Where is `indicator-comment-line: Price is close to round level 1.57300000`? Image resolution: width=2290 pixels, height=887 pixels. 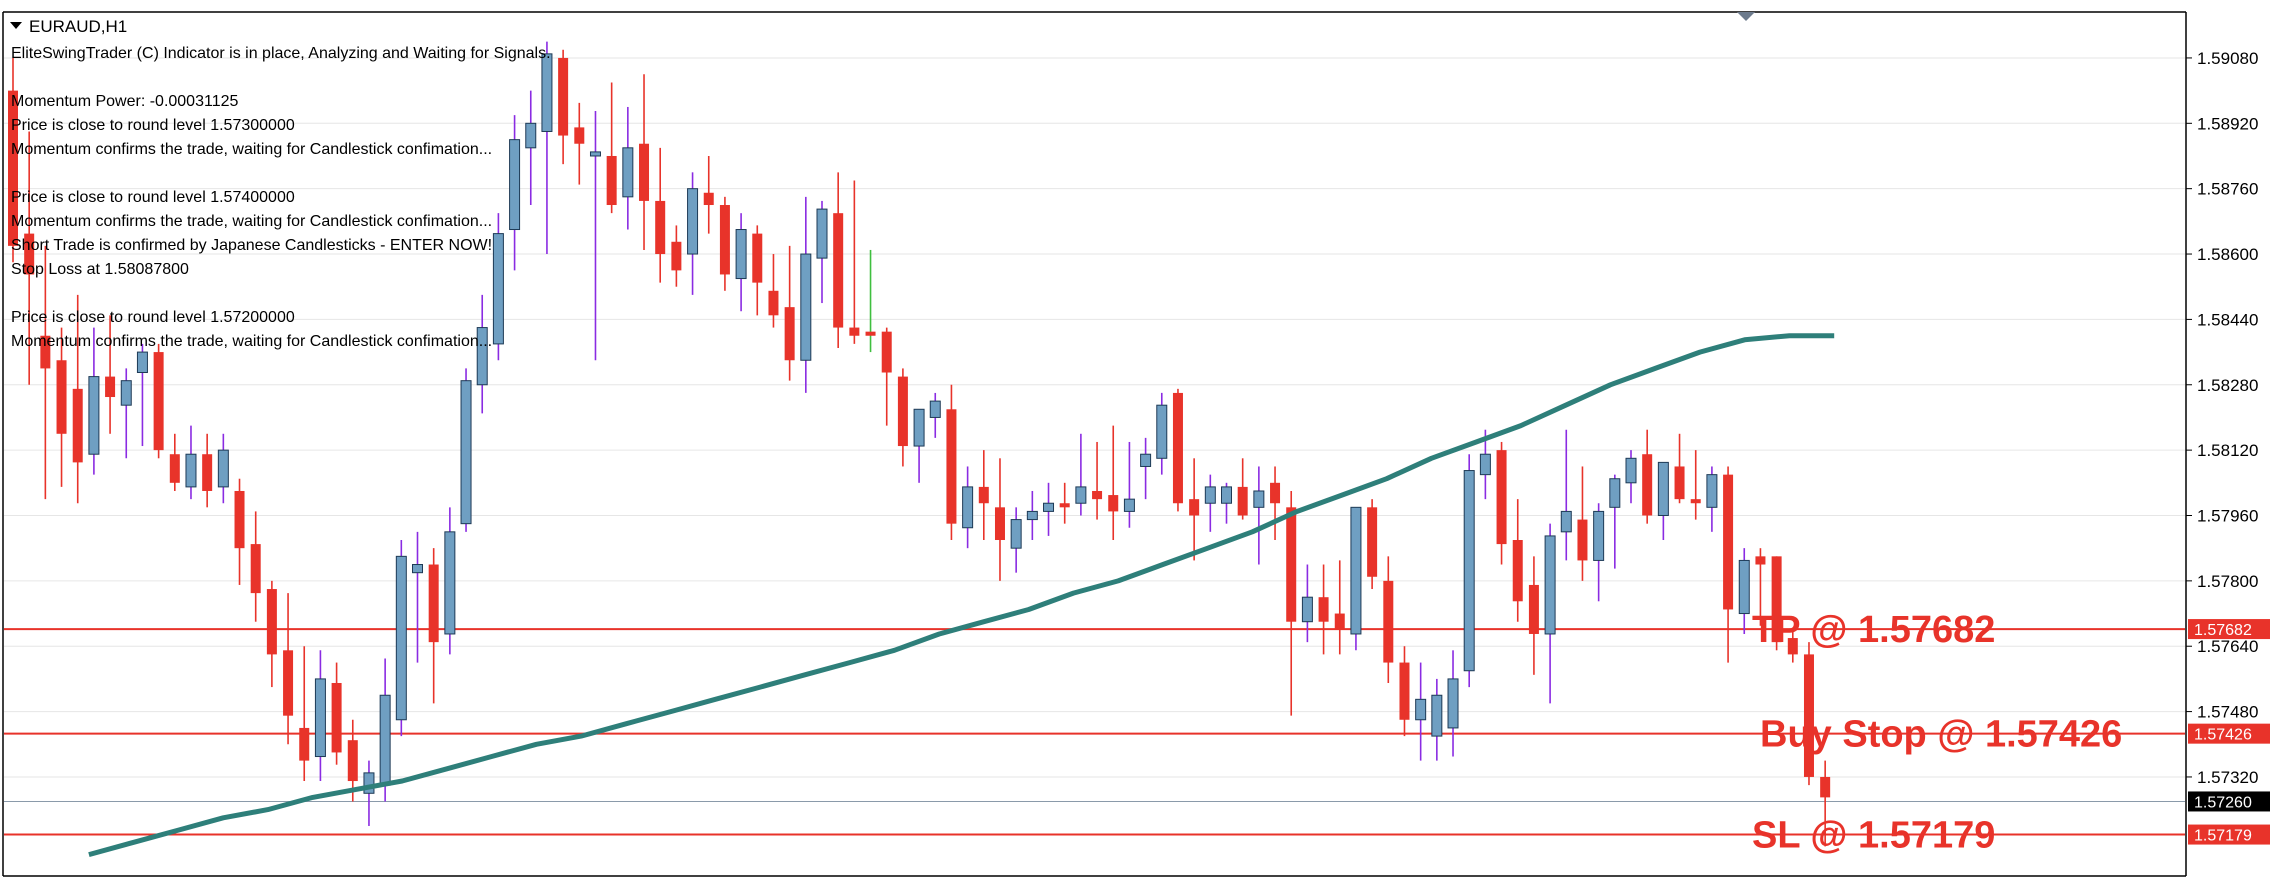
indicator-comment-line: Price is close to round level 1.57300000 is located at coordinates (153, 125).